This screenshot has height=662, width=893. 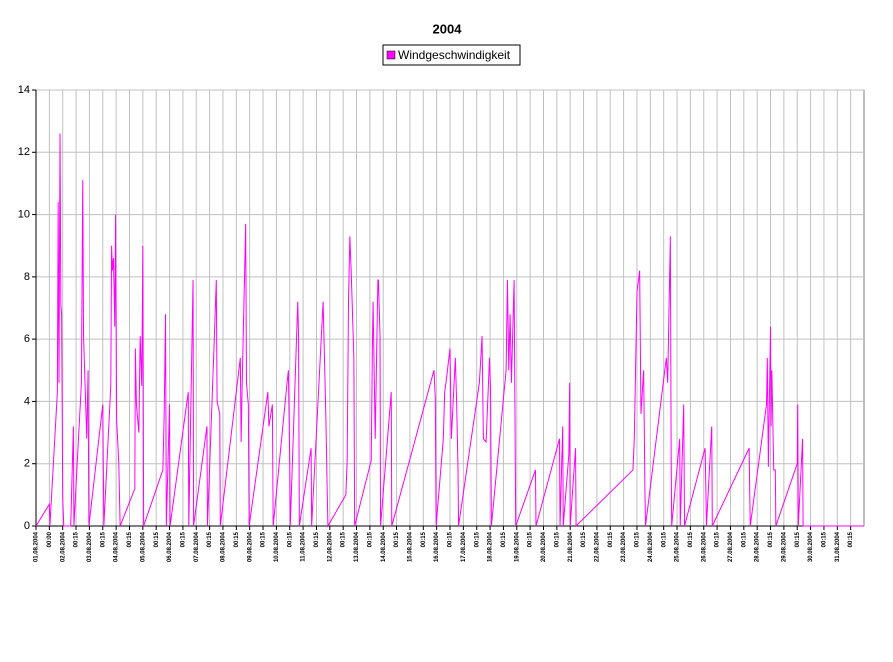 I want to click on x-tick-label: 24.08.2004, so click(x=651, y=546).